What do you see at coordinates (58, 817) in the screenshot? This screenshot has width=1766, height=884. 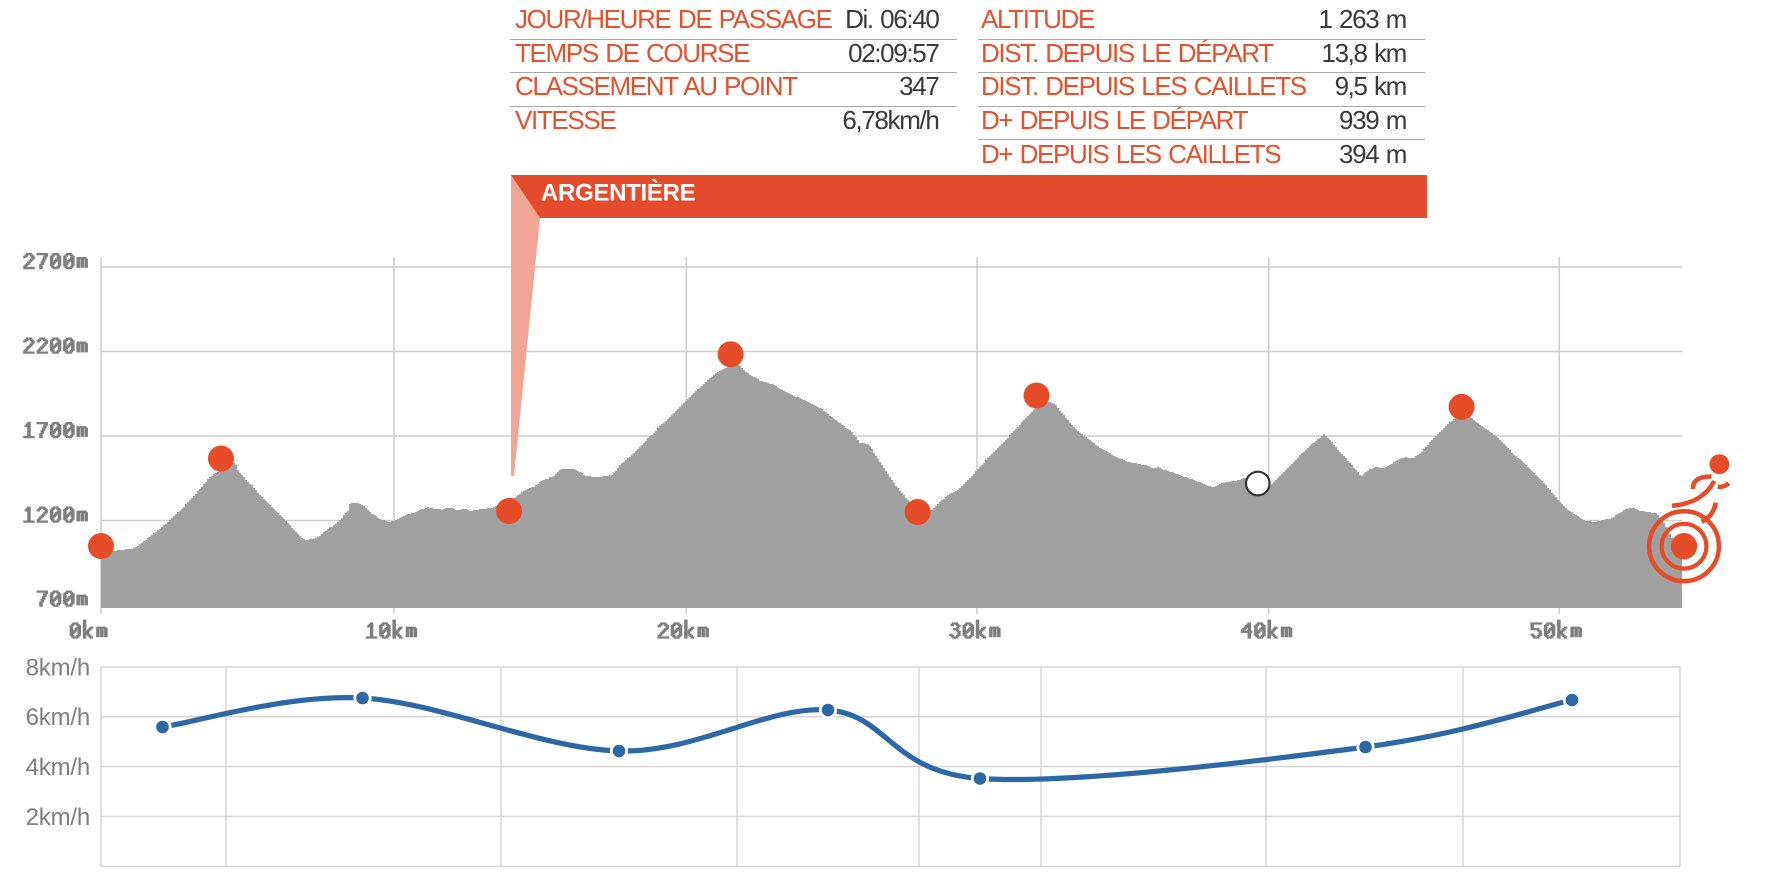 I see `svg-text: 2km/h` at bounding box center [58, 817].